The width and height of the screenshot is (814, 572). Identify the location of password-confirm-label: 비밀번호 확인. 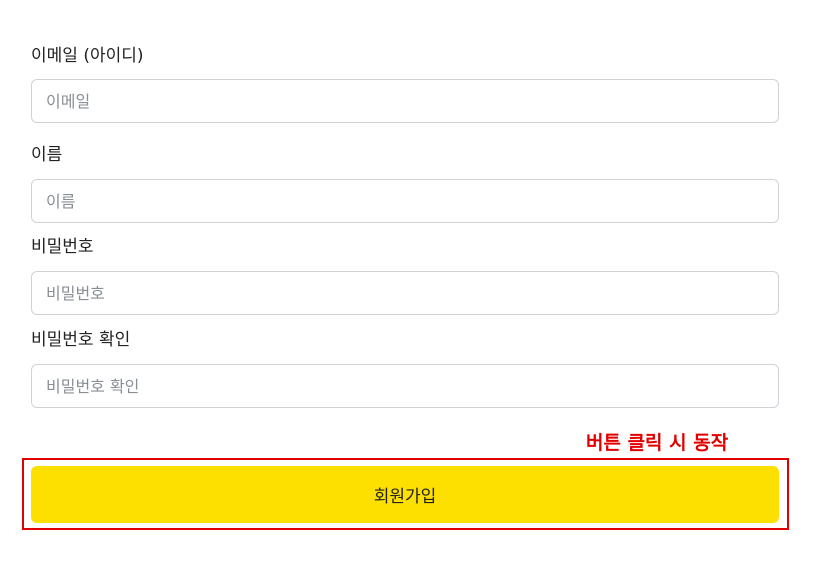
(81, 340).